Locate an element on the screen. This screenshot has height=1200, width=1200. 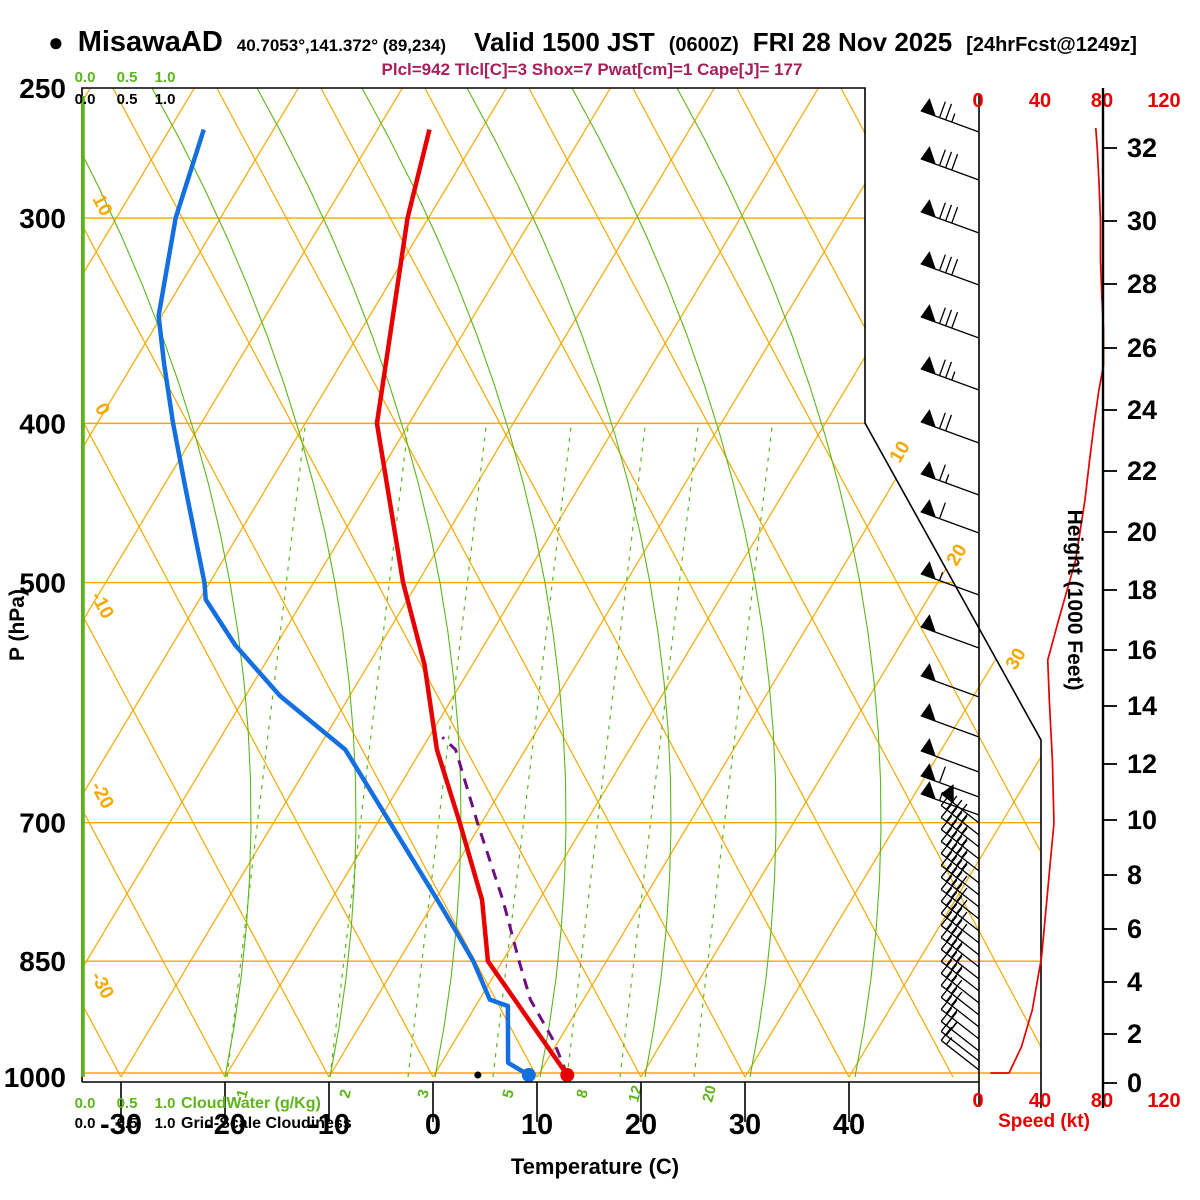
pressure-tick-label: 250 is located at coordinates (42, 88).